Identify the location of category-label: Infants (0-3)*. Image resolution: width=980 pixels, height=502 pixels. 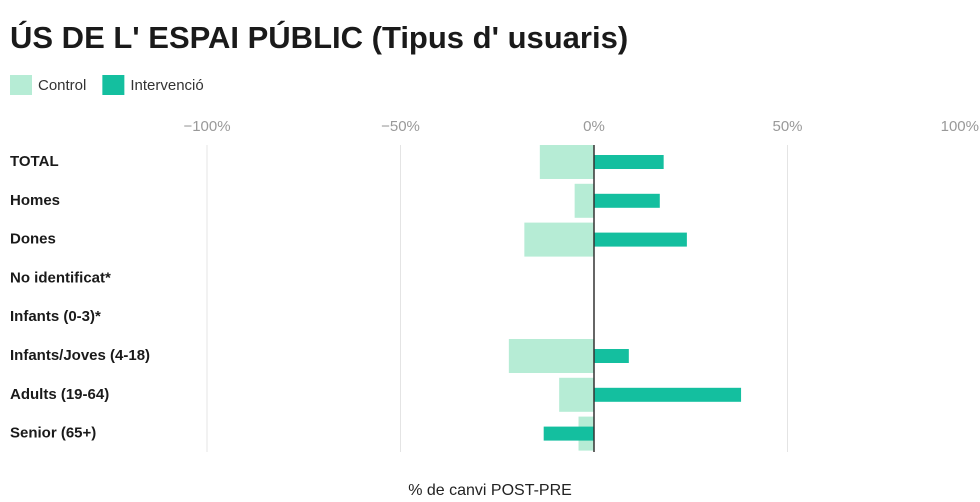
(55, 316).